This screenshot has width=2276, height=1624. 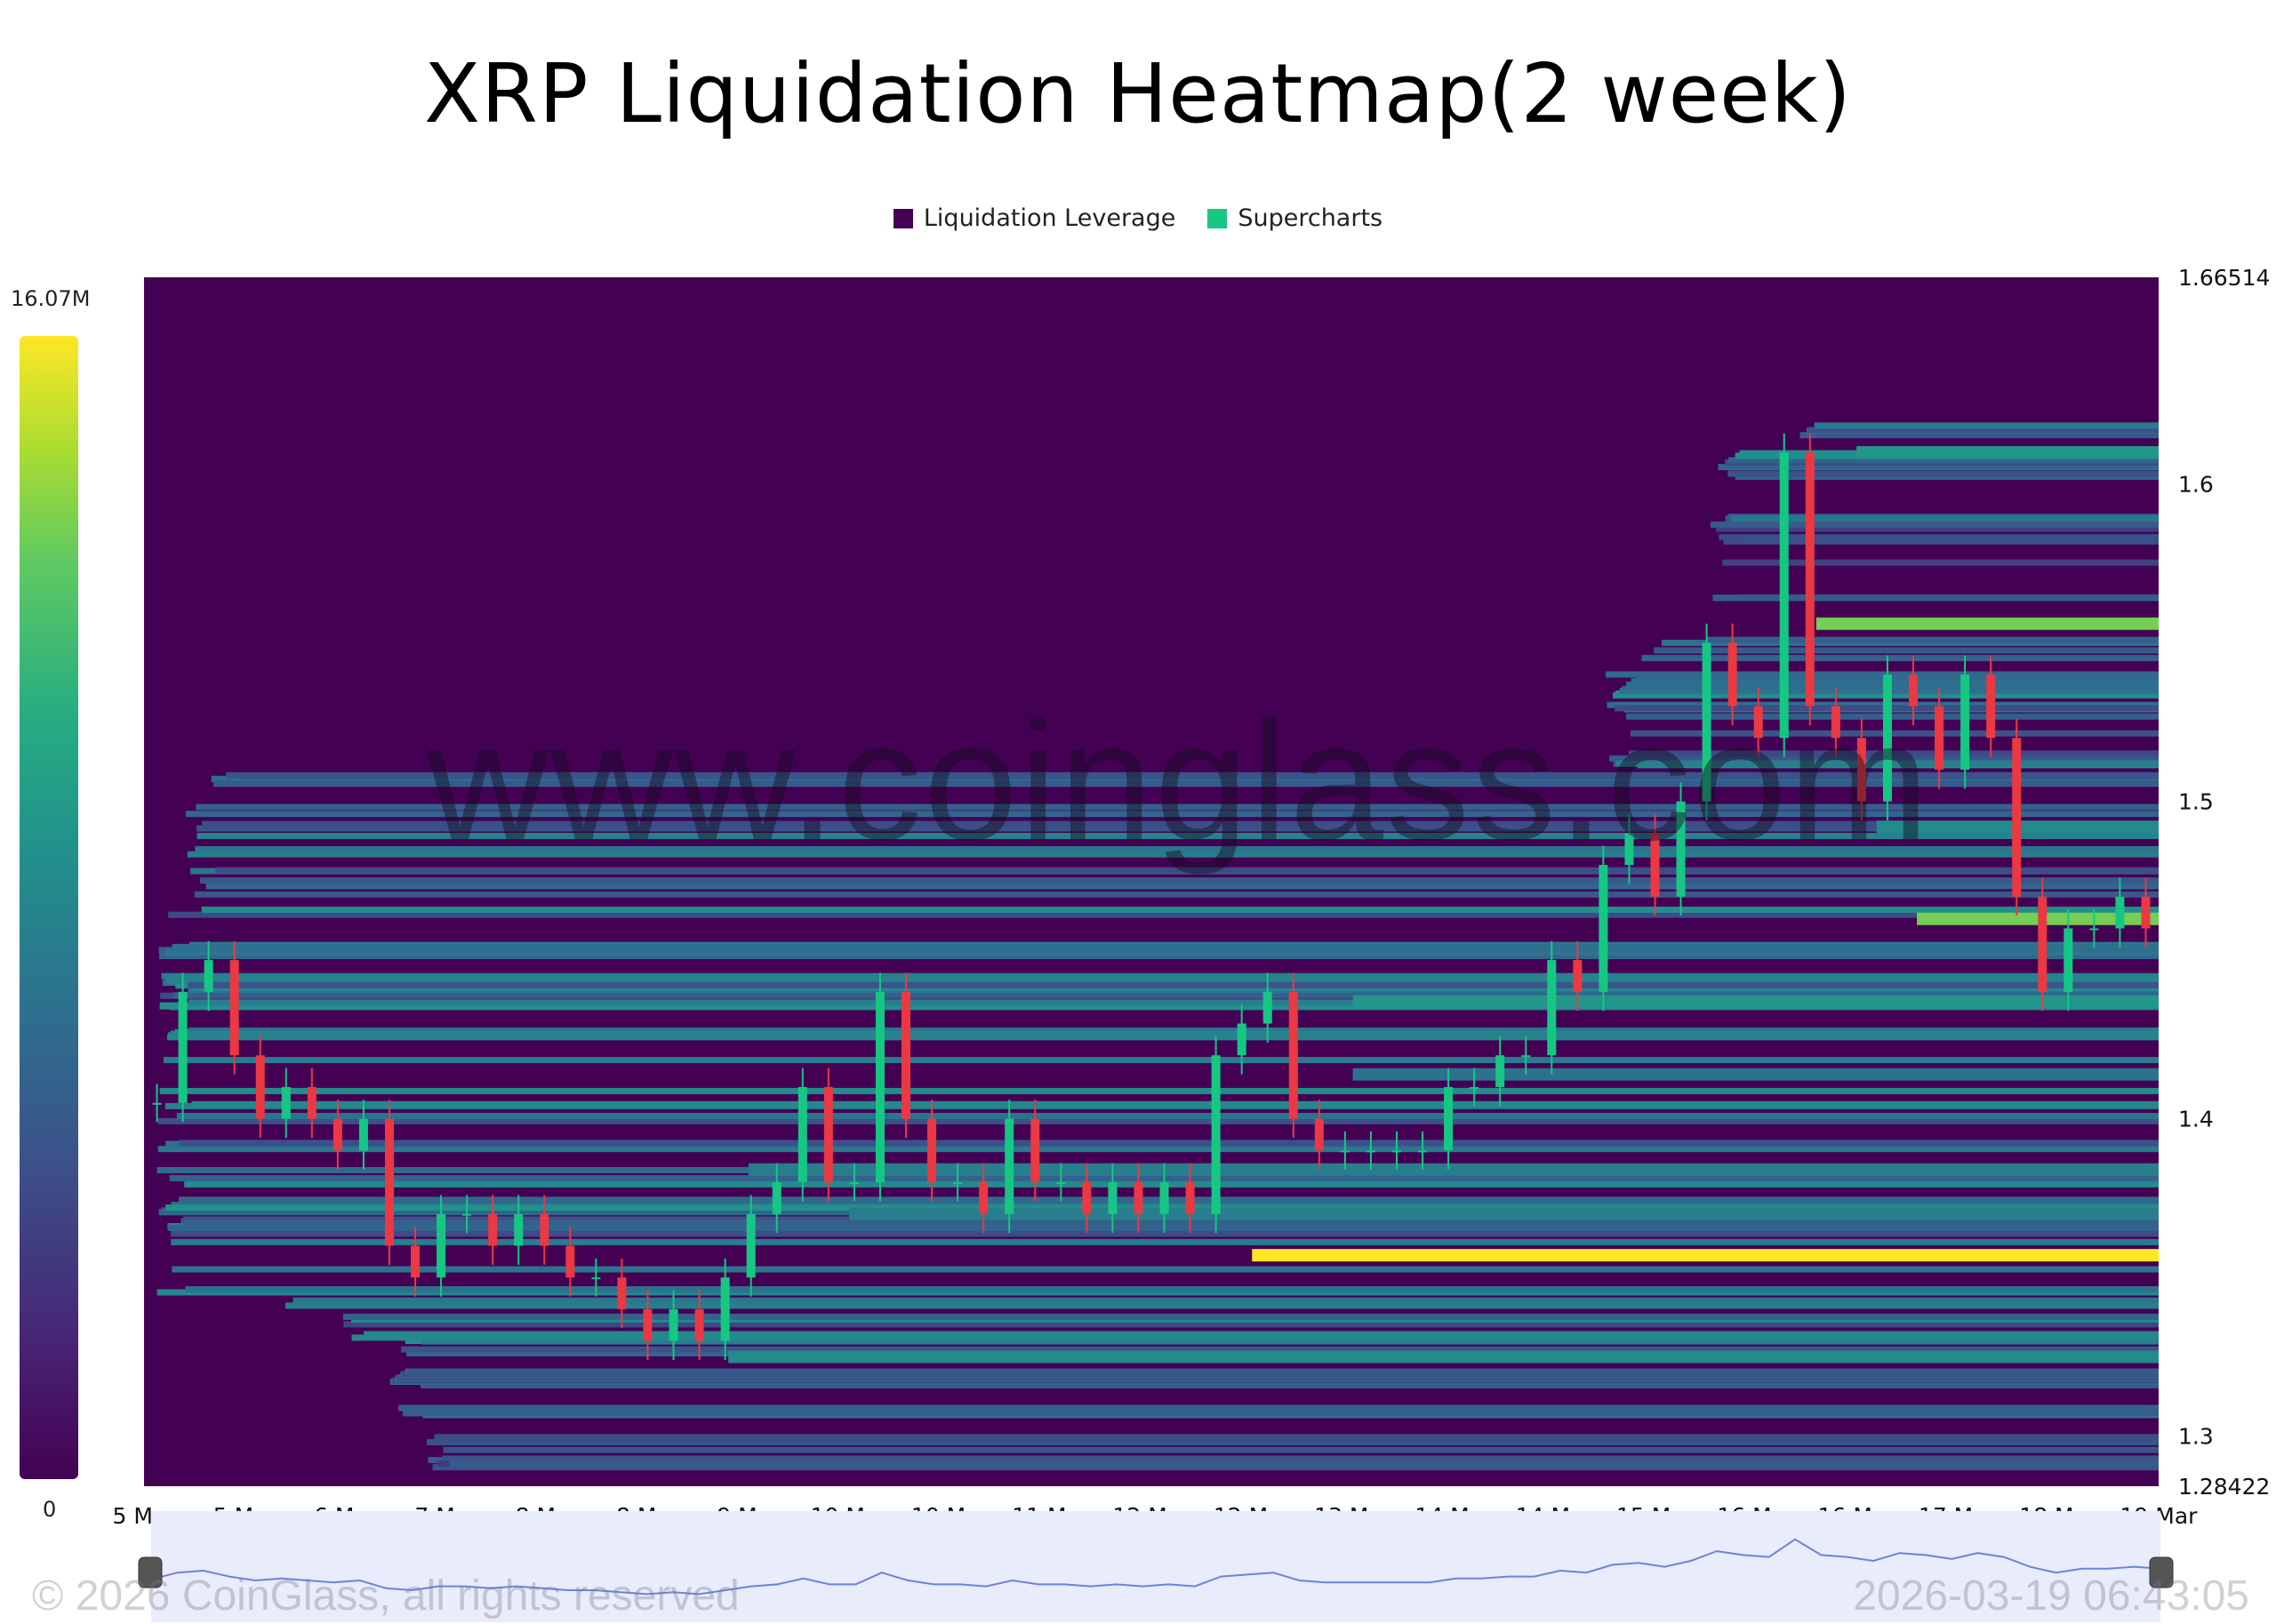 I want to click on navigator-right-handle, so click(x=2161, y=1572).